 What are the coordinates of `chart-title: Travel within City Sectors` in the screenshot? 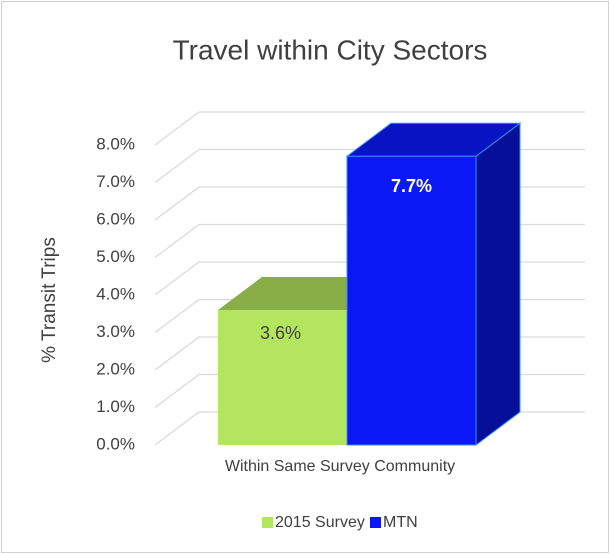 It's located at (330, 49).